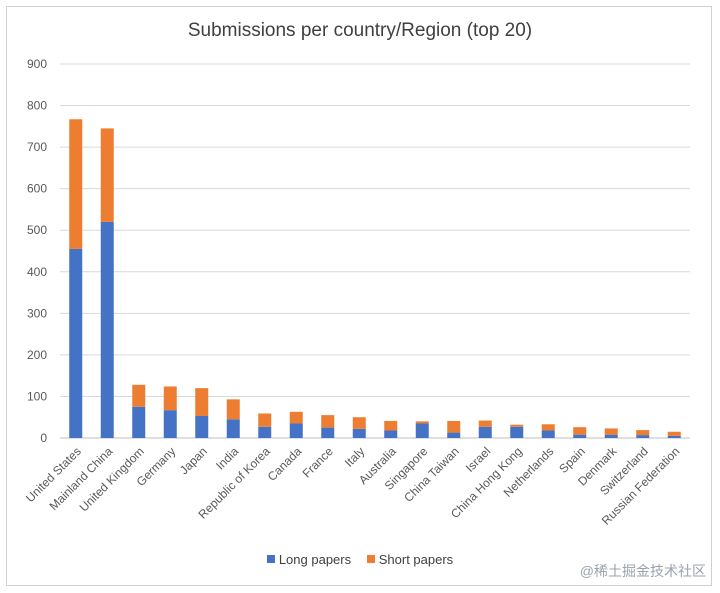 This screenshot has height=593, width=720. What do you see at coordinates (37, 355) in the screenshot?
I see `y-tick-label: 200` at bounding box center [37, 355].